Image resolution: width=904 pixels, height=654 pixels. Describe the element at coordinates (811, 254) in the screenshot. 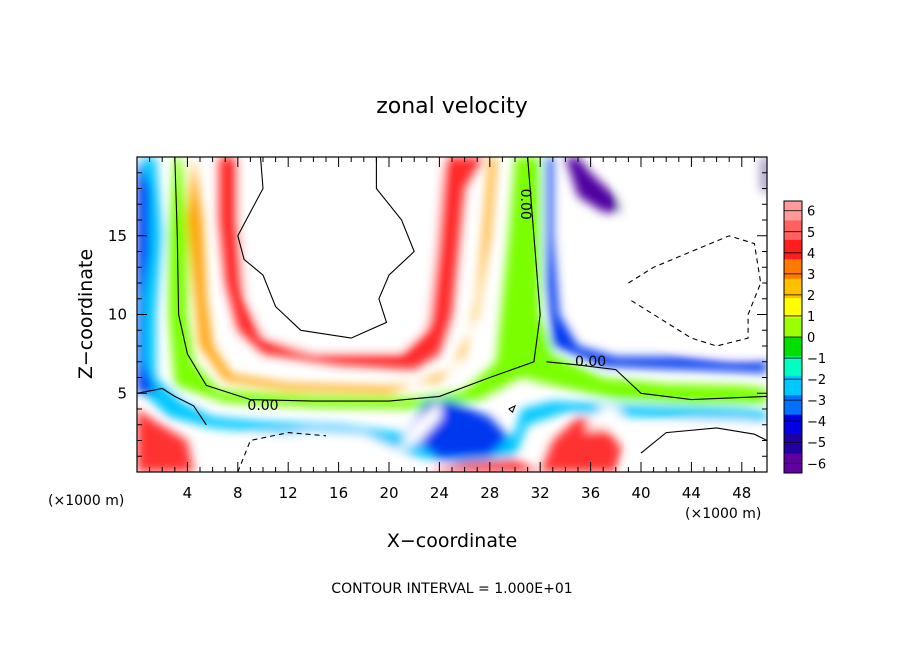

I see `colorbar-label: 4` at that location.